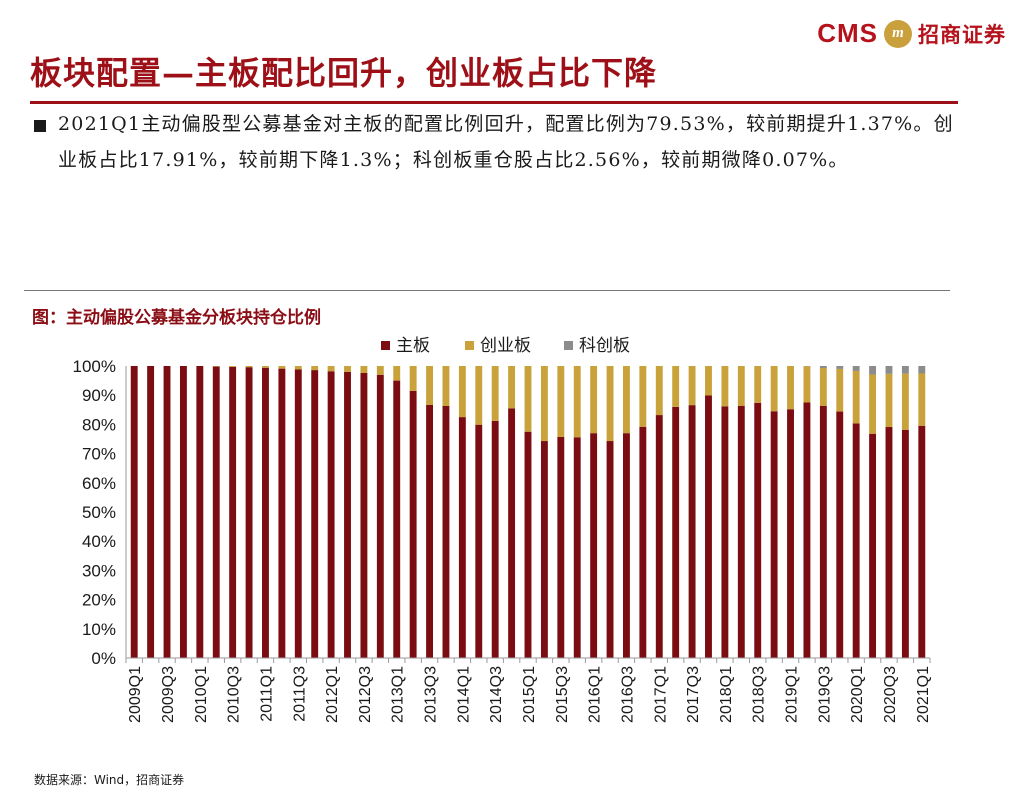 The image size is (1020, 807). Describe the element at coordinates (660, 694) in the screenshot. I see `x-tick-label: 2017Q1` at that location.